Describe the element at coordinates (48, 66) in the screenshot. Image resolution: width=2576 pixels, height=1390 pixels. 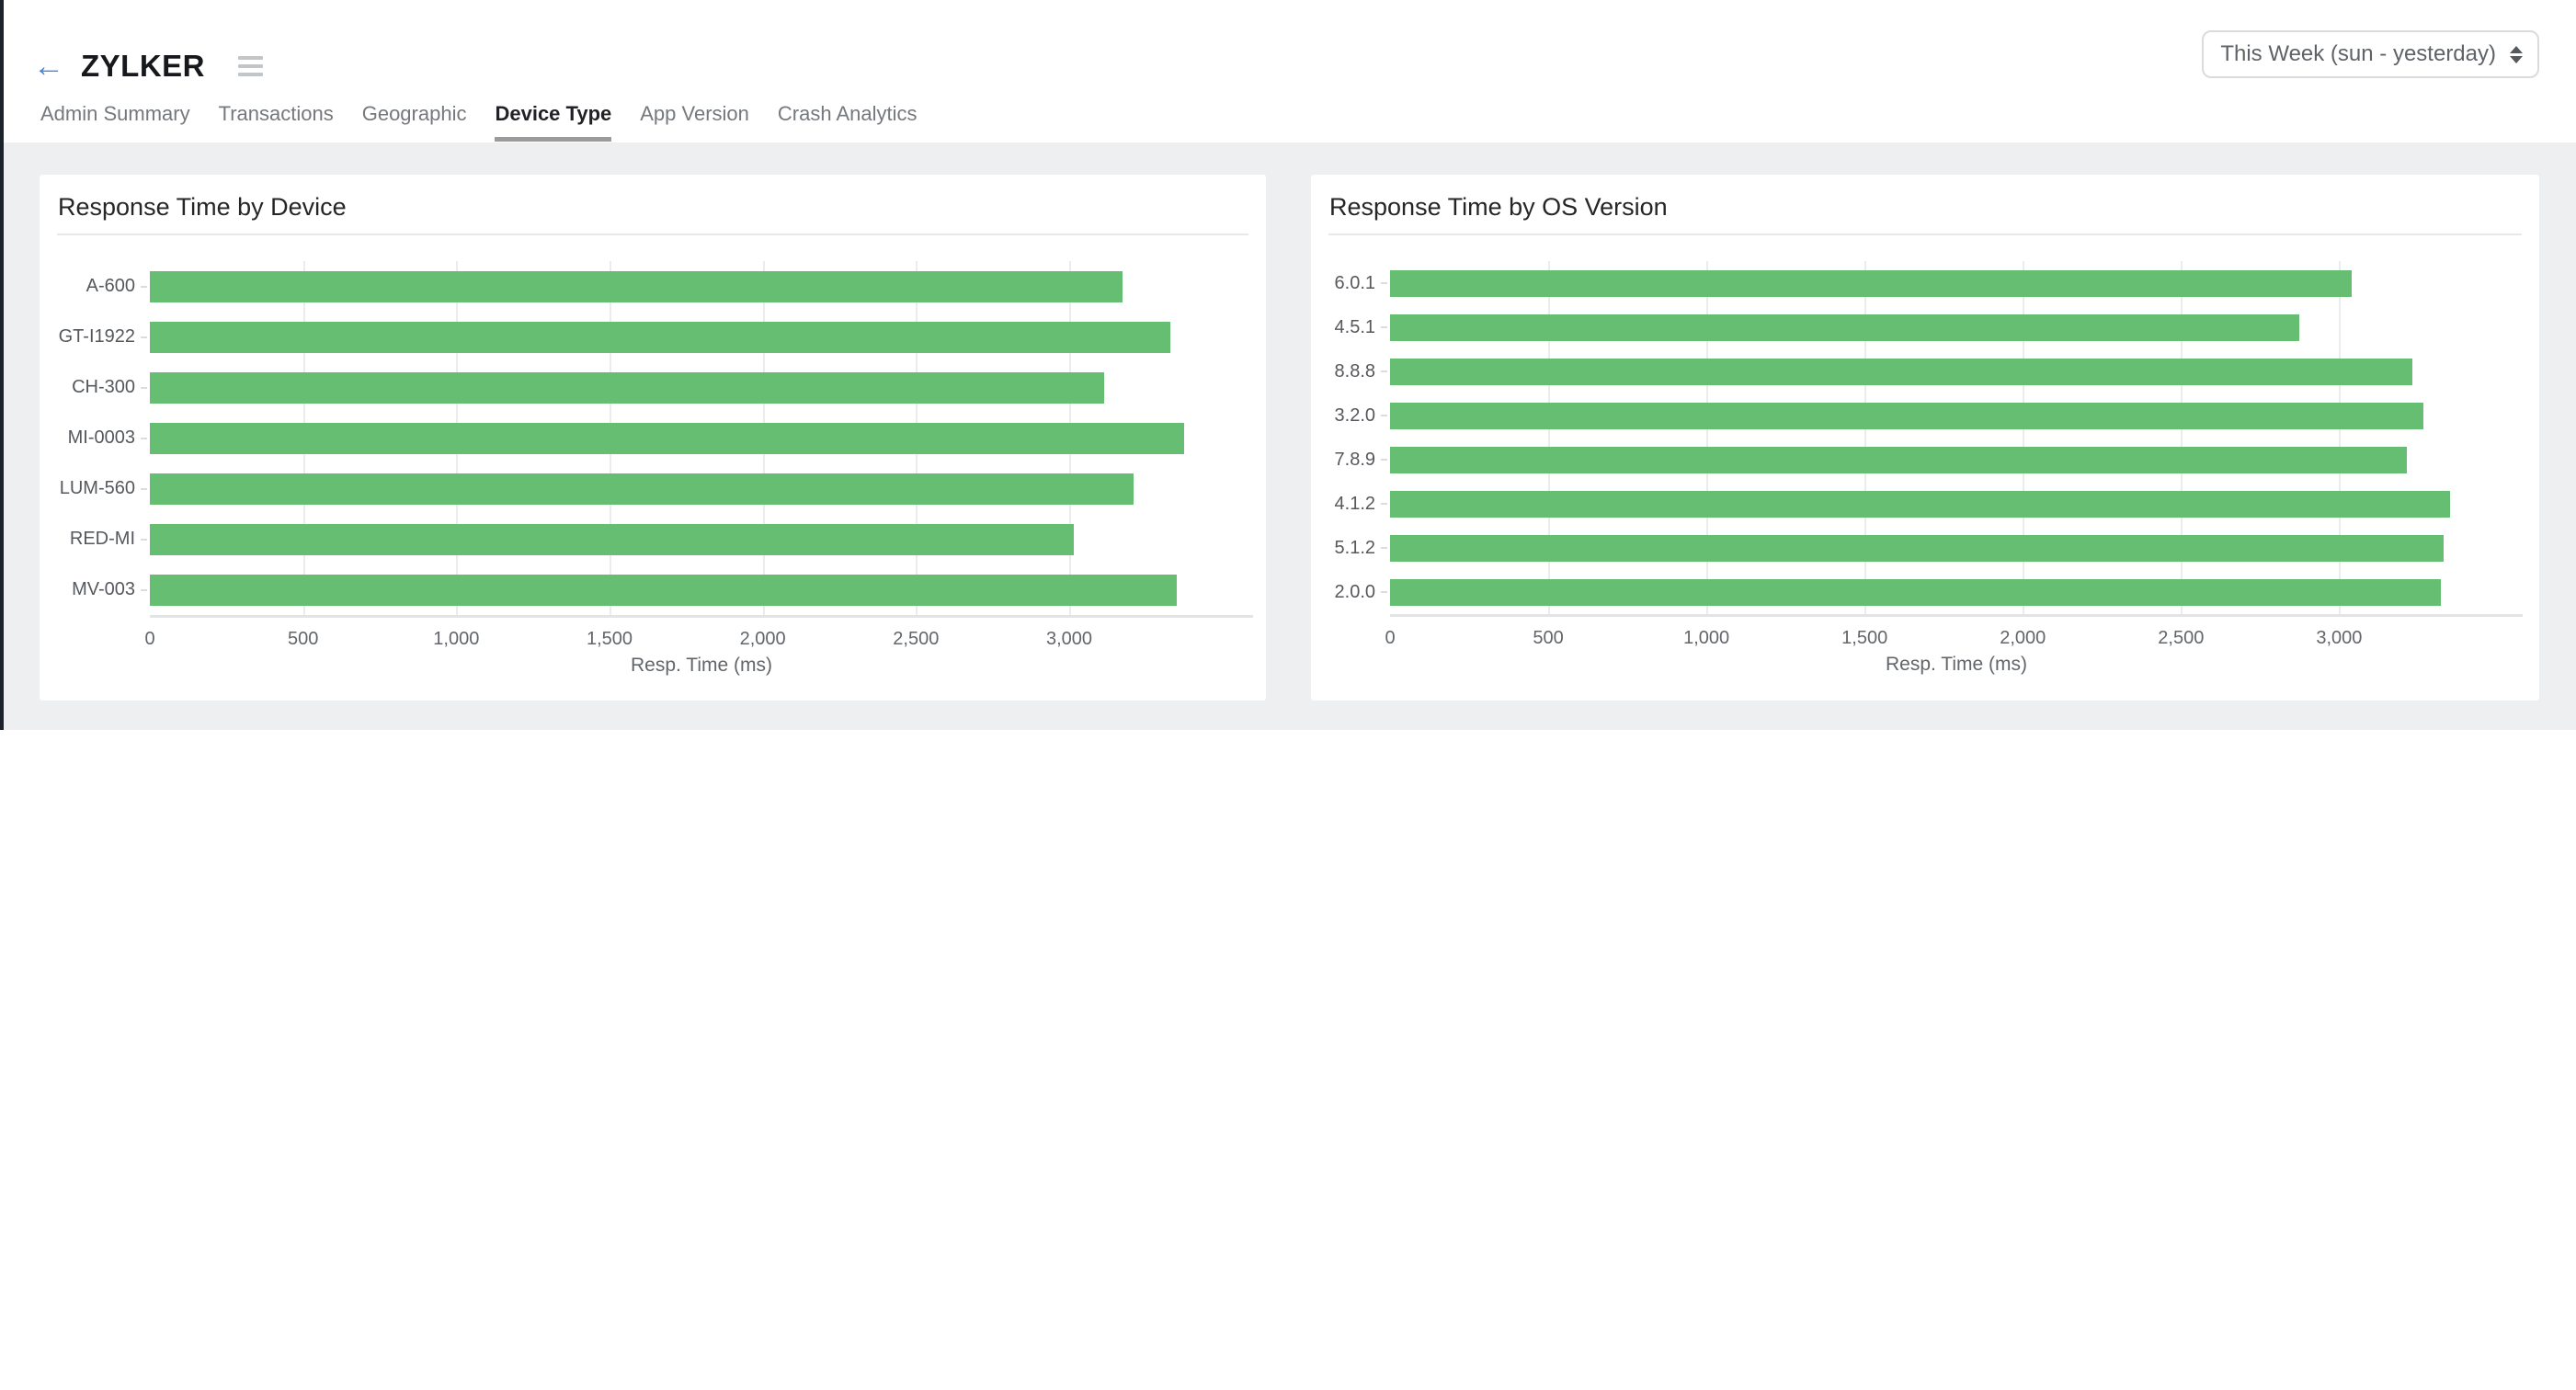
I see `back-arrow-icon: ←` at that location.